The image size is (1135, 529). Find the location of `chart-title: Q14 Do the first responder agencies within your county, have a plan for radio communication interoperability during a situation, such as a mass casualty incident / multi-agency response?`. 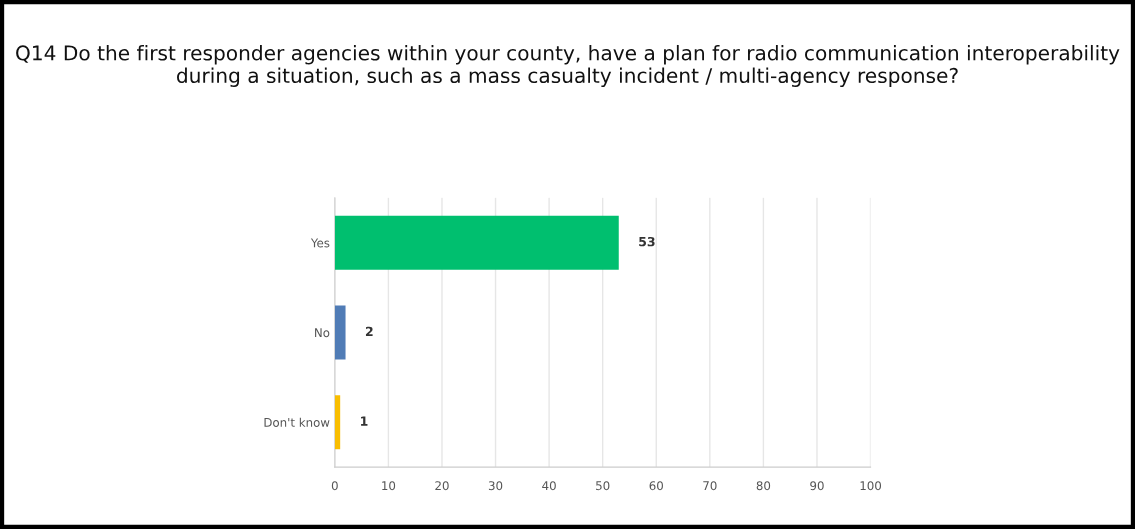

chart-title: Q14 Do the first responder agencies within your county, have a plan for radio communication interoperability during a situation, such as a mass casualty incident / multi-agency response? is located at coordinates (568, 66).